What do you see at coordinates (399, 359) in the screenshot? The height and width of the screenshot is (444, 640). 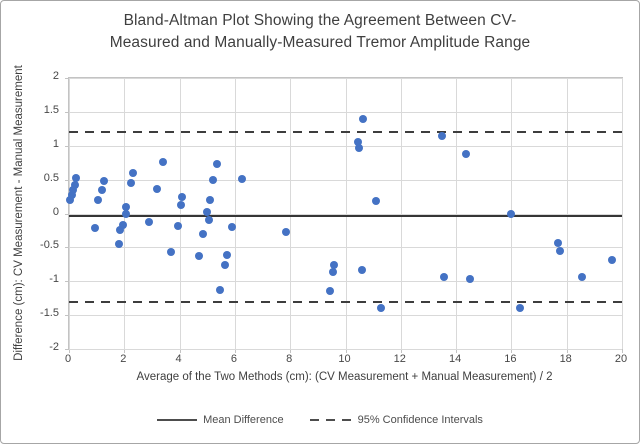 I see `x-tick-label: 12` at bounding box center [399, 359].